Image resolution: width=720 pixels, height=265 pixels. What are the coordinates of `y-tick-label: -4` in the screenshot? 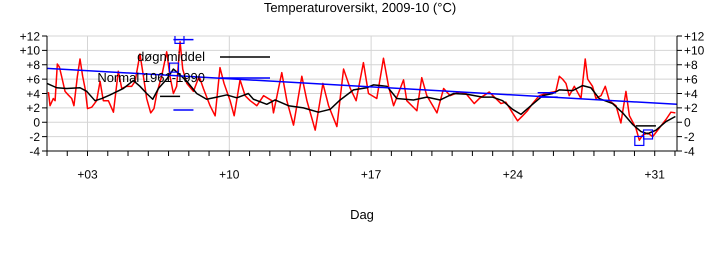 It's located at (34, 151).